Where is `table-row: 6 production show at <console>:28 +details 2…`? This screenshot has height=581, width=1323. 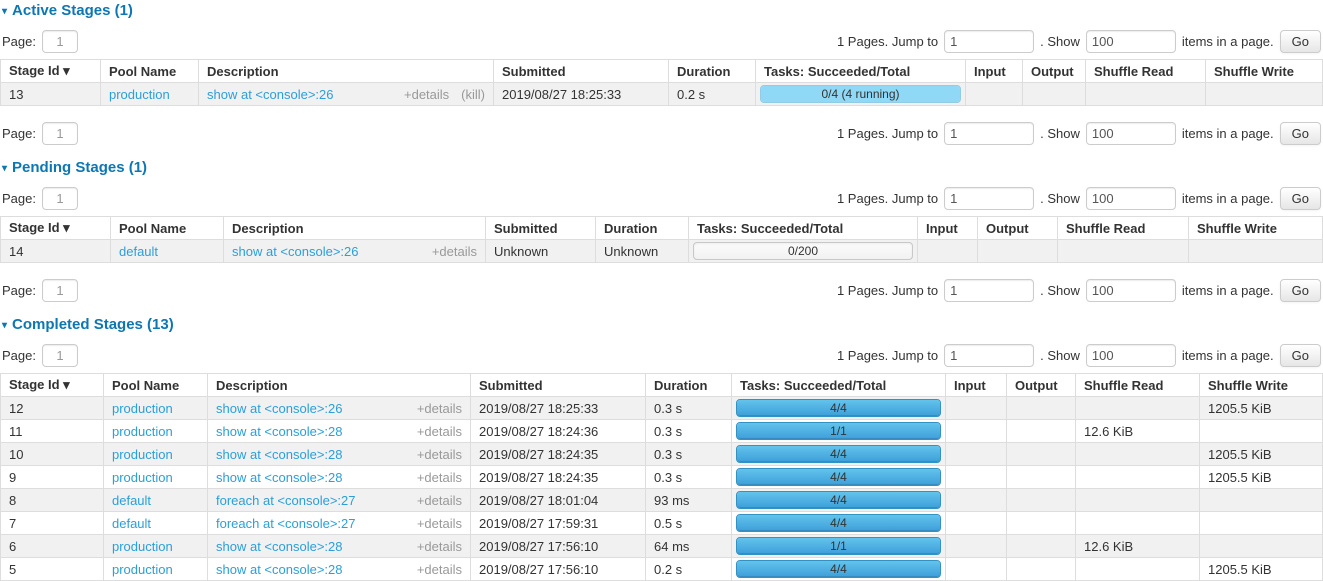
table-row: 6 production show at <console>:28 +details 2… is located at coordinates (661, 546).